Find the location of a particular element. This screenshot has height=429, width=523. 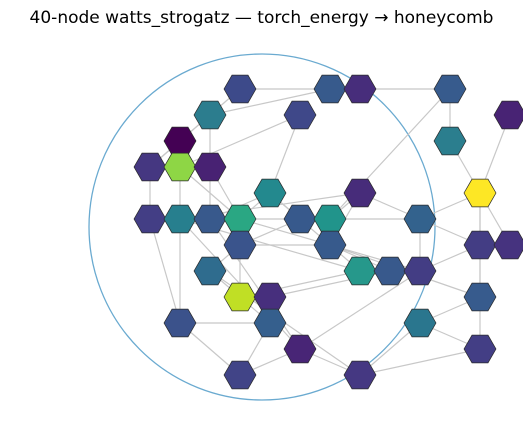

graph-node-n39 is located at coordinates (360, 375).